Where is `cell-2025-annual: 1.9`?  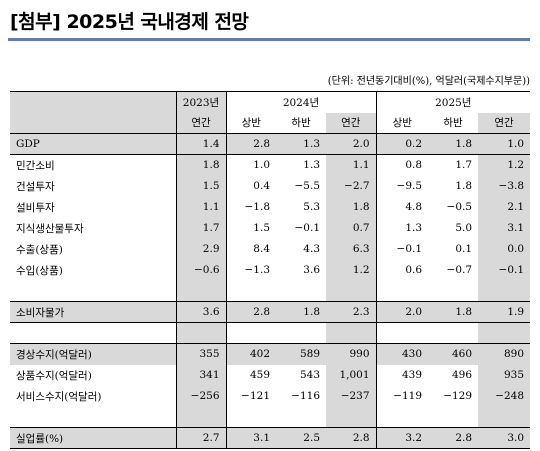
cell-2025-annual: 1.9 is located at coordinates (504, 312).